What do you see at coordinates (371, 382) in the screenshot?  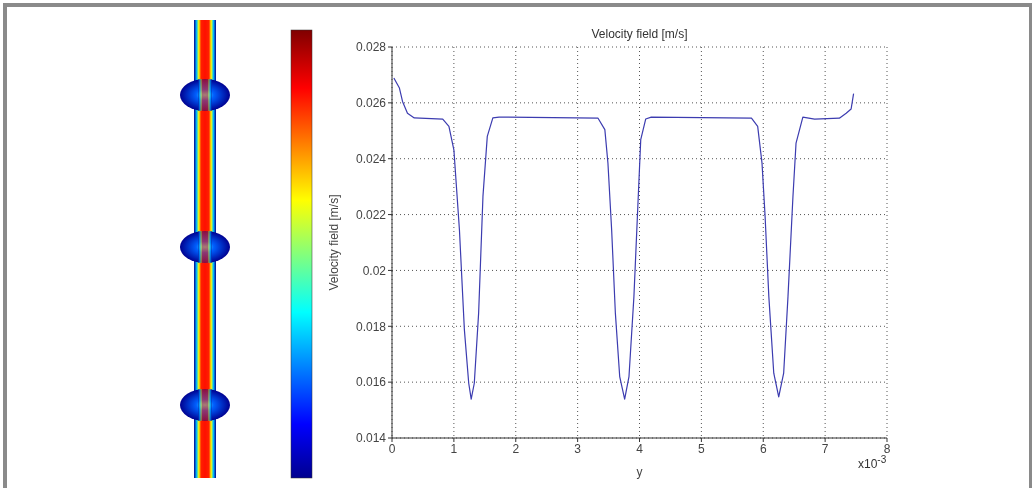 I see `y-tick-label: 0.016` at bounding box center [371, 382].